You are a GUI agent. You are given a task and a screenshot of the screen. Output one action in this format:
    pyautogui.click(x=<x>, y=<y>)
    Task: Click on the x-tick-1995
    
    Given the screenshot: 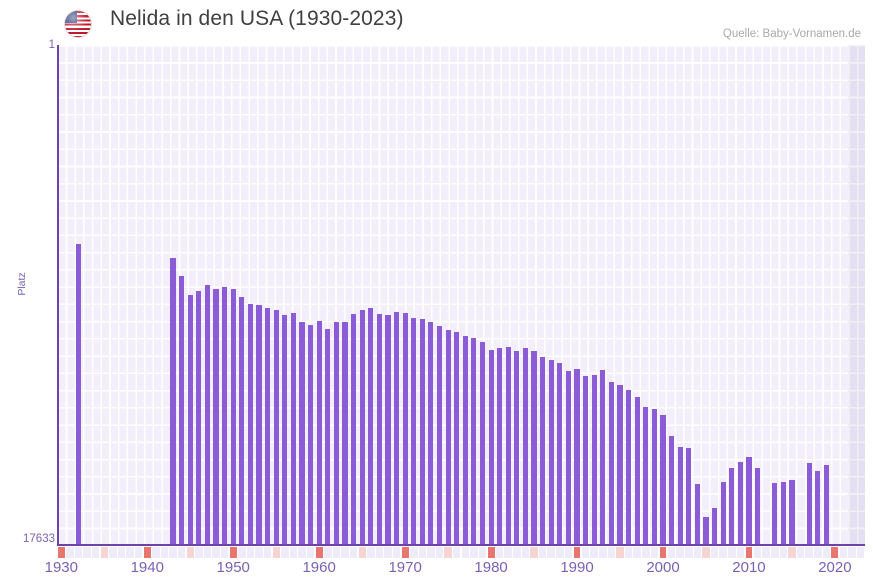 What is the action you would take?
    pyautogui.click(x=620, y=552)
    